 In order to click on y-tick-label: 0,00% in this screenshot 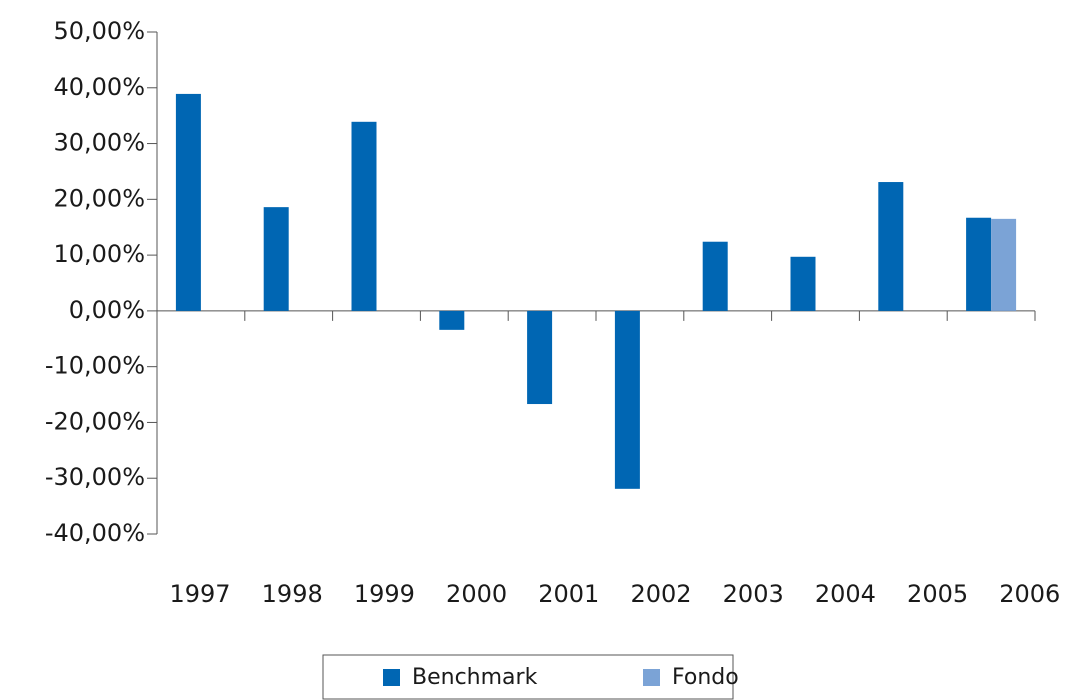, I will do `click(107, 310)`.